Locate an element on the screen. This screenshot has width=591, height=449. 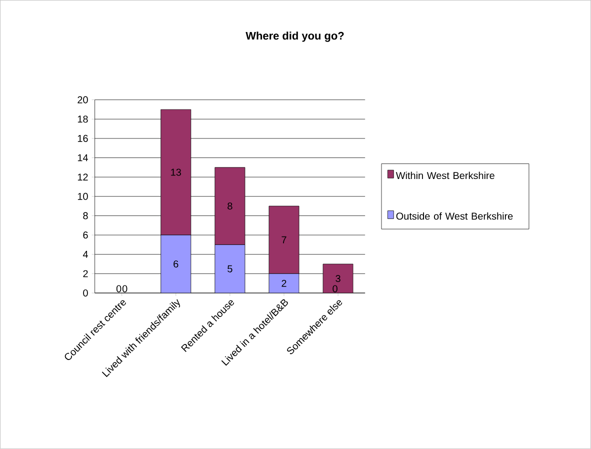
y-tick-label: 4 is located at coordinates (85, 254).